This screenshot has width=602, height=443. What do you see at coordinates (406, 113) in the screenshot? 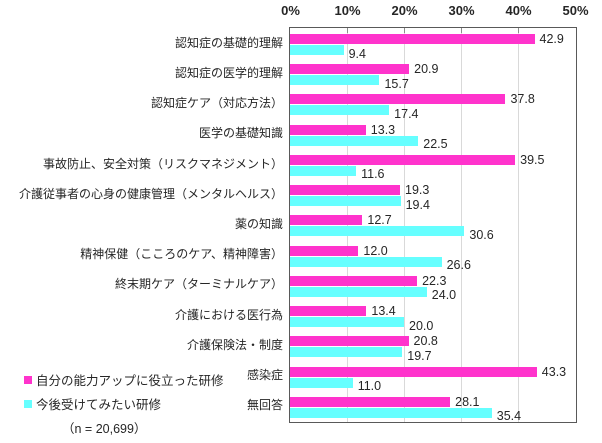
I see `value-label: 17.4` at bounding box center [406, 113].